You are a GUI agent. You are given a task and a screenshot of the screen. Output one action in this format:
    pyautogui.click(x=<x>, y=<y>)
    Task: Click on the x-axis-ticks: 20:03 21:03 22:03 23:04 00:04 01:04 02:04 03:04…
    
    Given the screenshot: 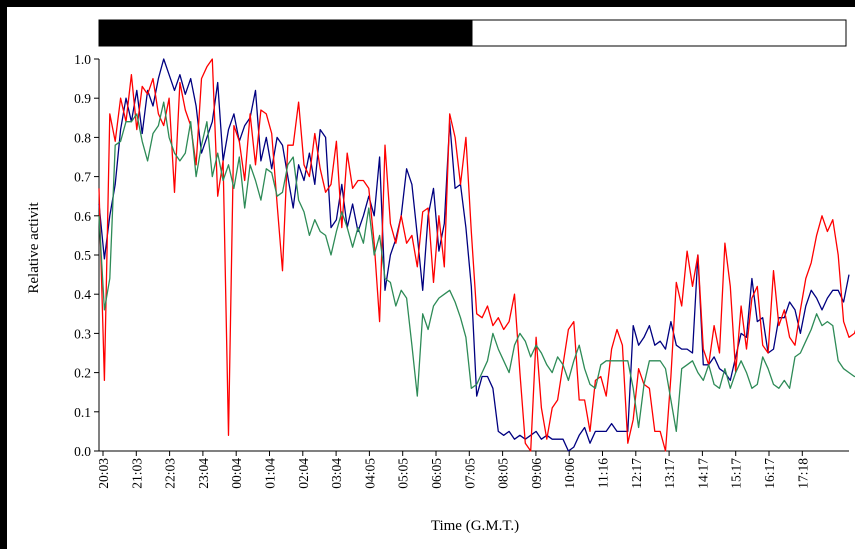 What is the action you would take?
    pyautogui.click(x=453, y=470)
    